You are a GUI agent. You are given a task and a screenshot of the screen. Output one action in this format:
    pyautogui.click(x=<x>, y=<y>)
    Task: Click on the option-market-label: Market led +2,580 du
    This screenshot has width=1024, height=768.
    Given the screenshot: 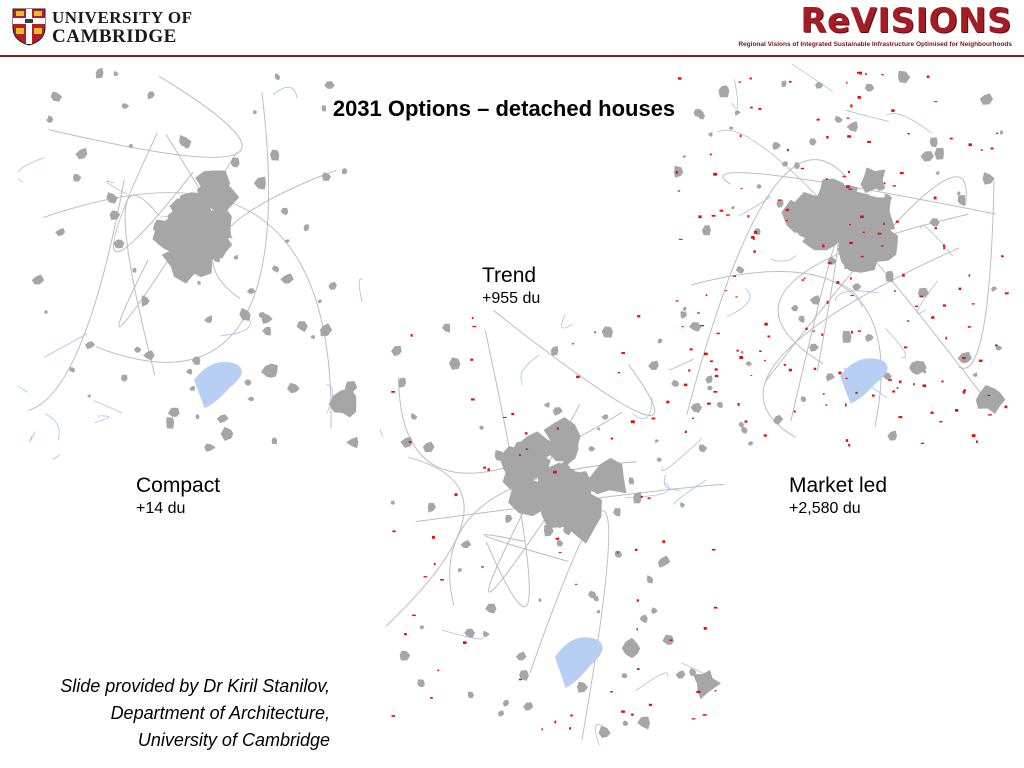 What is the action you would take?
    pyautogui.click(x=838, y=496)
    